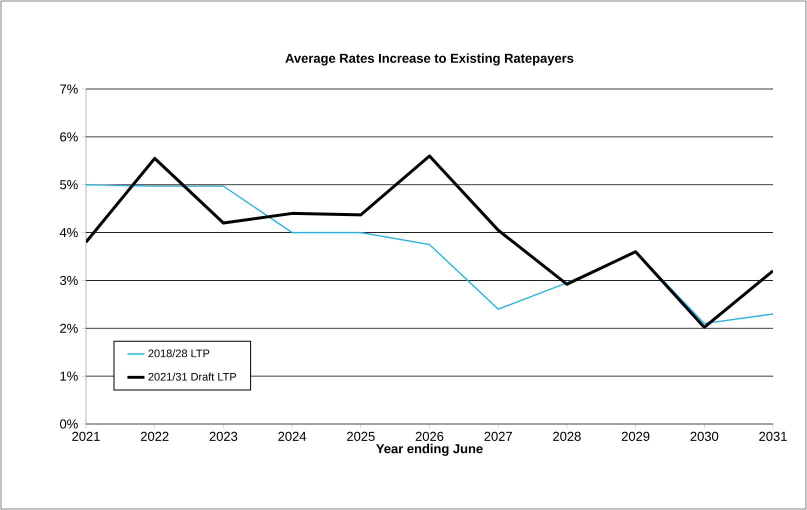 This screenshot has width=807, height=510. Describe the element at coordinates (69, 185) in the screenshot. I see `y-tick-label: 5%` at that location.